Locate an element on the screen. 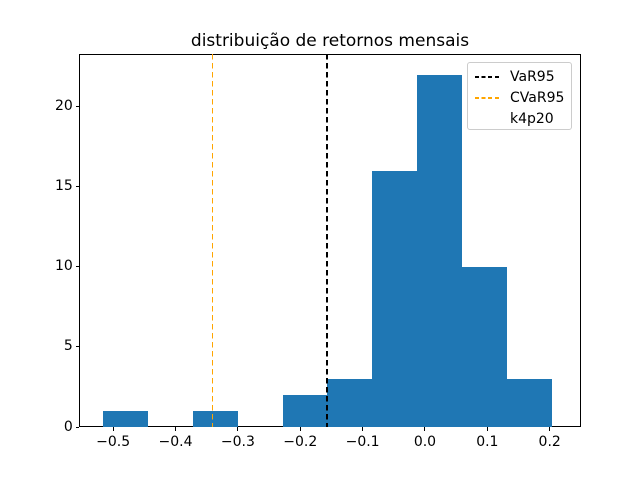 The image size is (640, 480). cvar95-line is located at coordinates (212, 240).